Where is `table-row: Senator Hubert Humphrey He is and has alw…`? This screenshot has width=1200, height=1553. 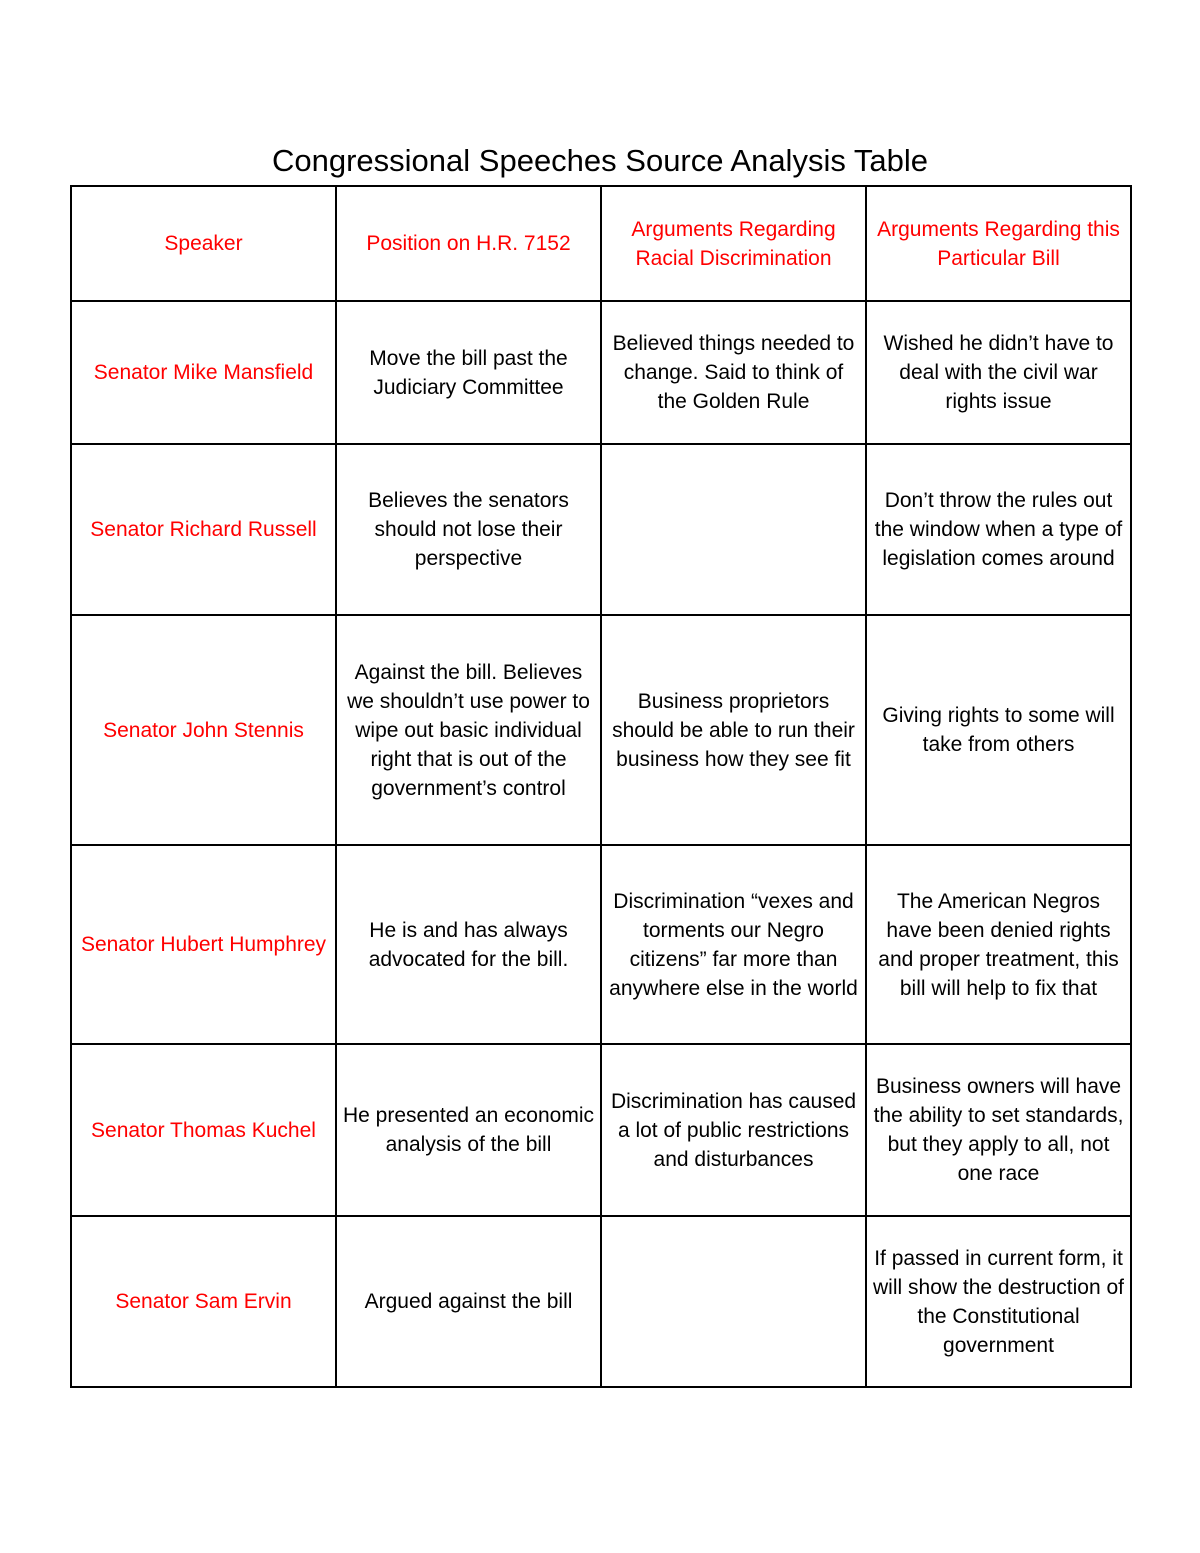
table-row: Senator Hubert Humphrey He is and has alw… is located at coordinates (601, 944).